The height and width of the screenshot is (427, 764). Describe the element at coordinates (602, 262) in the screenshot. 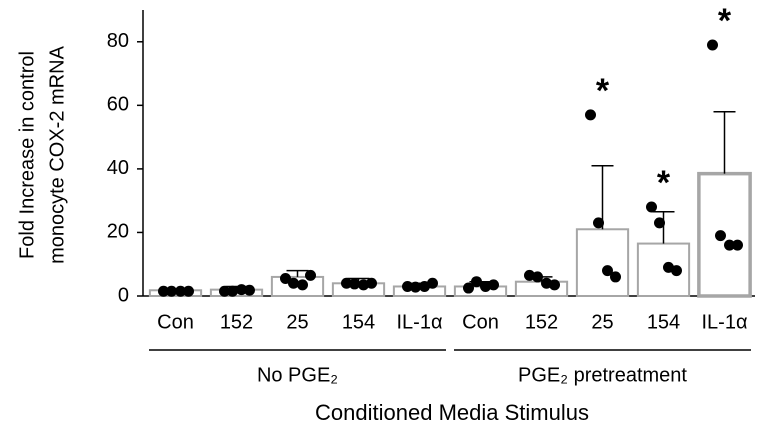

I see `bar` at that location.